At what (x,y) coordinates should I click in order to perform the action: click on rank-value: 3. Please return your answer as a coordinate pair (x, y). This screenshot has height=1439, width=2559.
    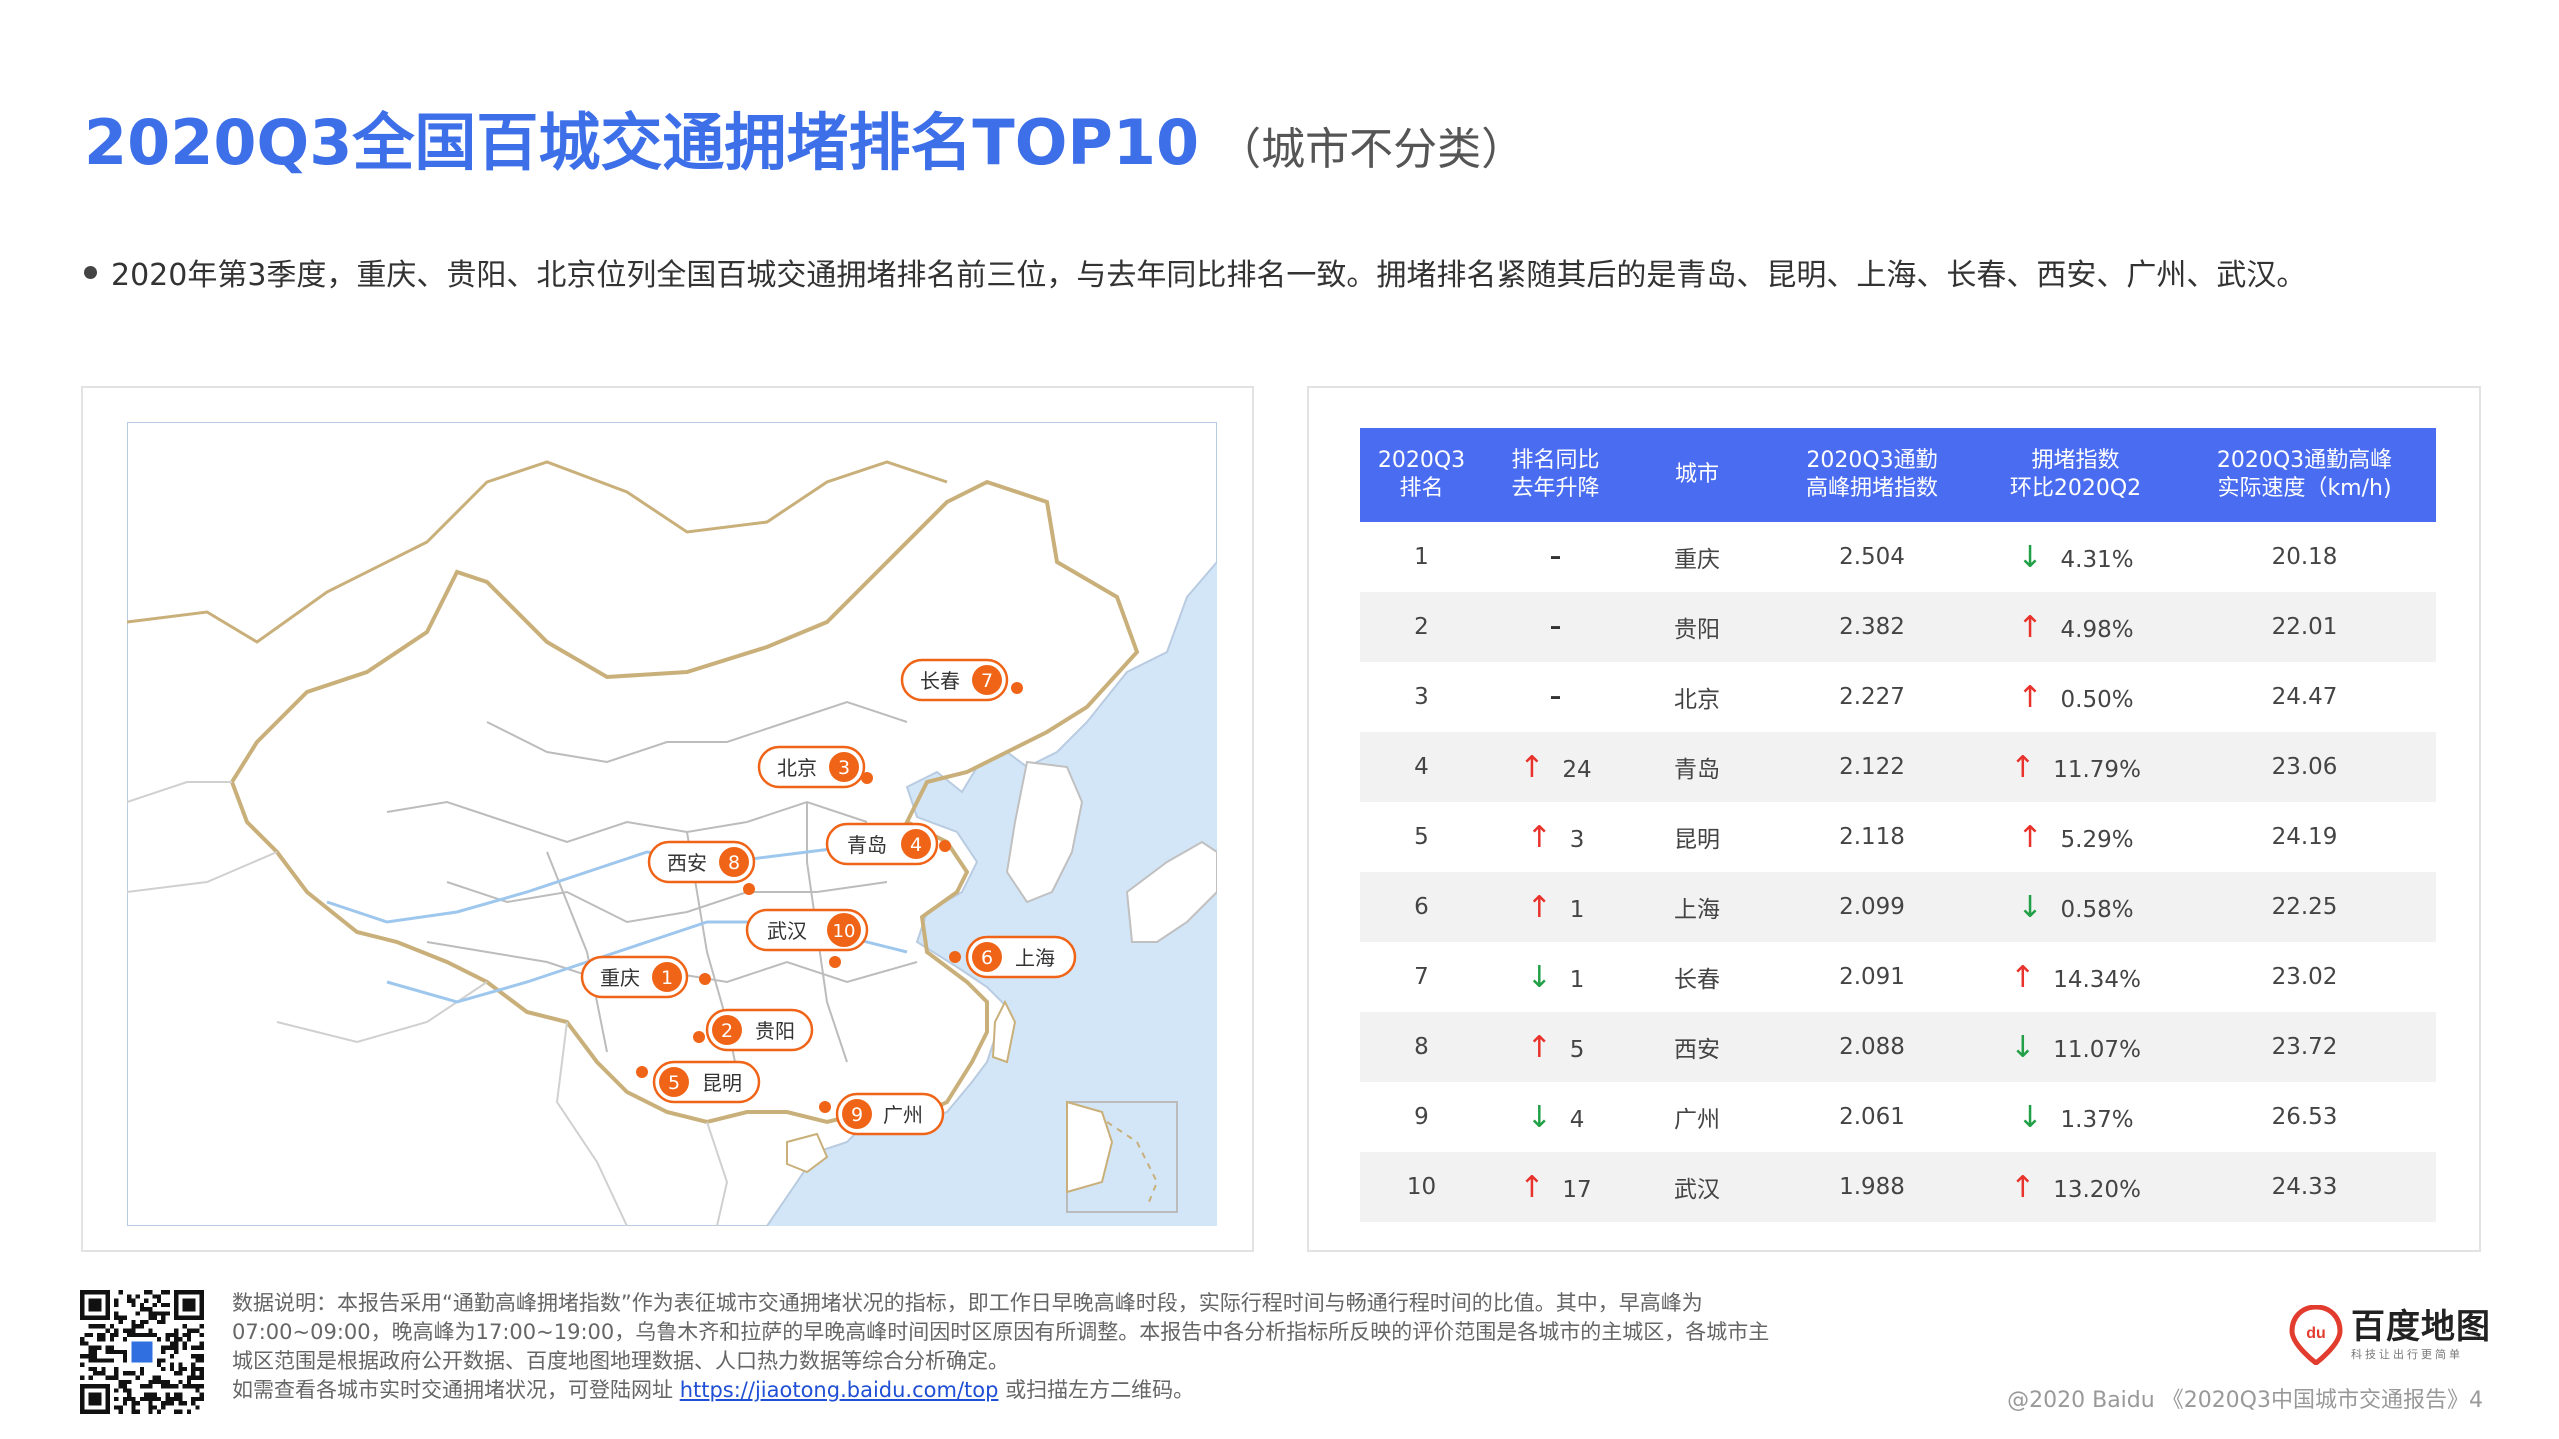
    Looking at the image, I should click on (1421, 697).